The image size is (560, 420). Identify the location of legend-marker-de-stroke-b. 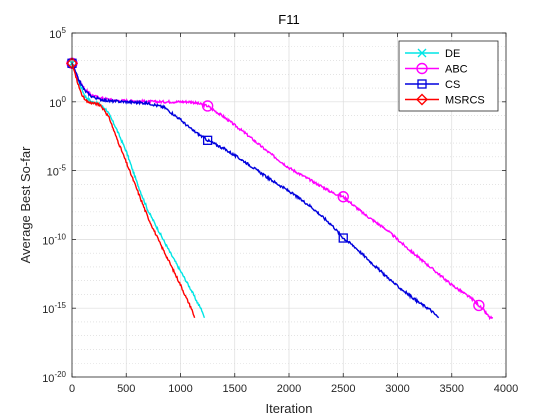
(422, 53).